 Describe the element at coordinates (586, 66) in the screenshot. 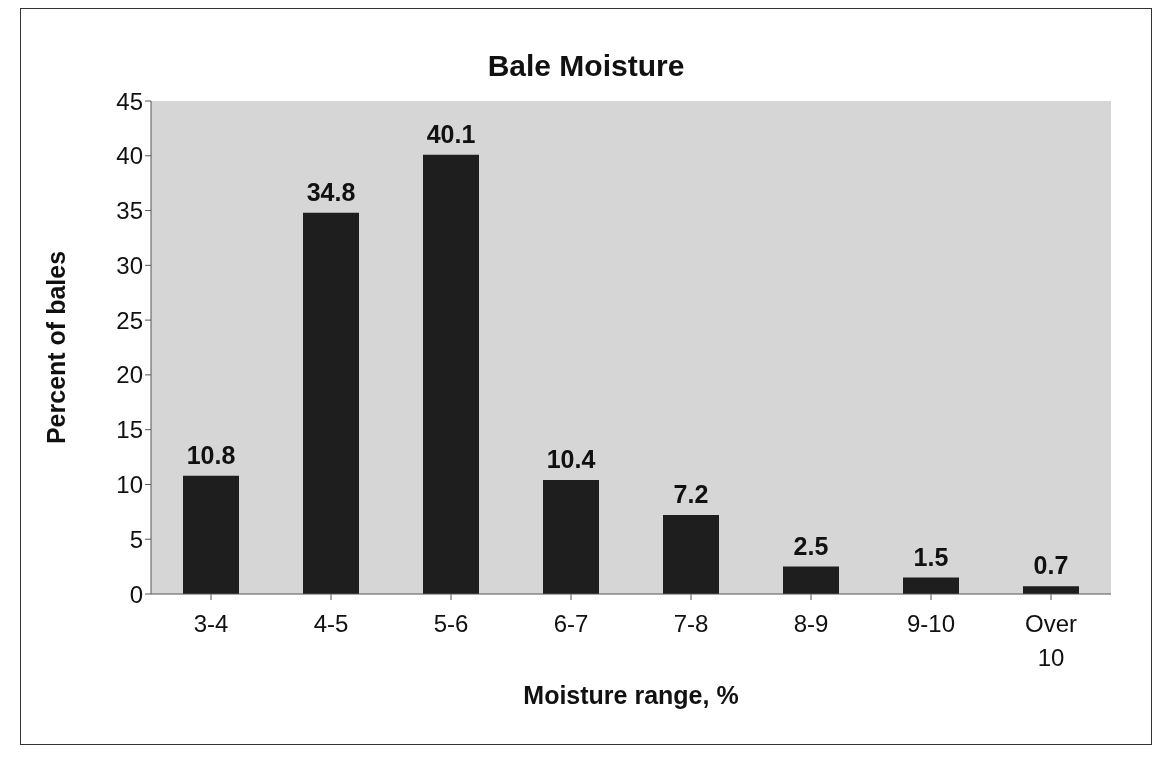

I see `chart-title: Bale Moisture` at that location.